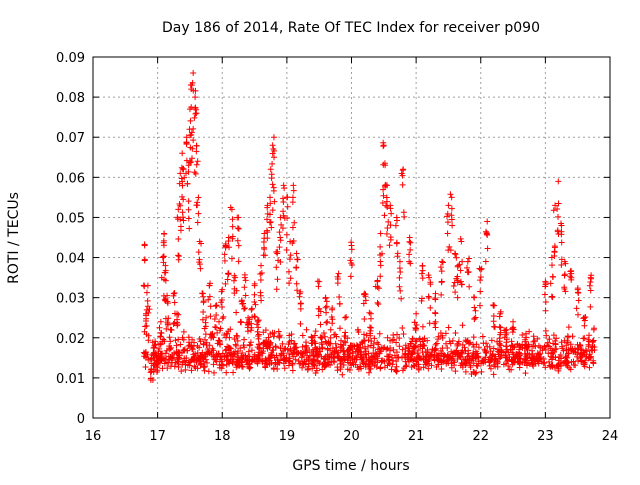  What do you see at coordinates (296, 253) in the screenshot?
I see `data-point-peak` at bounding box center [296, 253].